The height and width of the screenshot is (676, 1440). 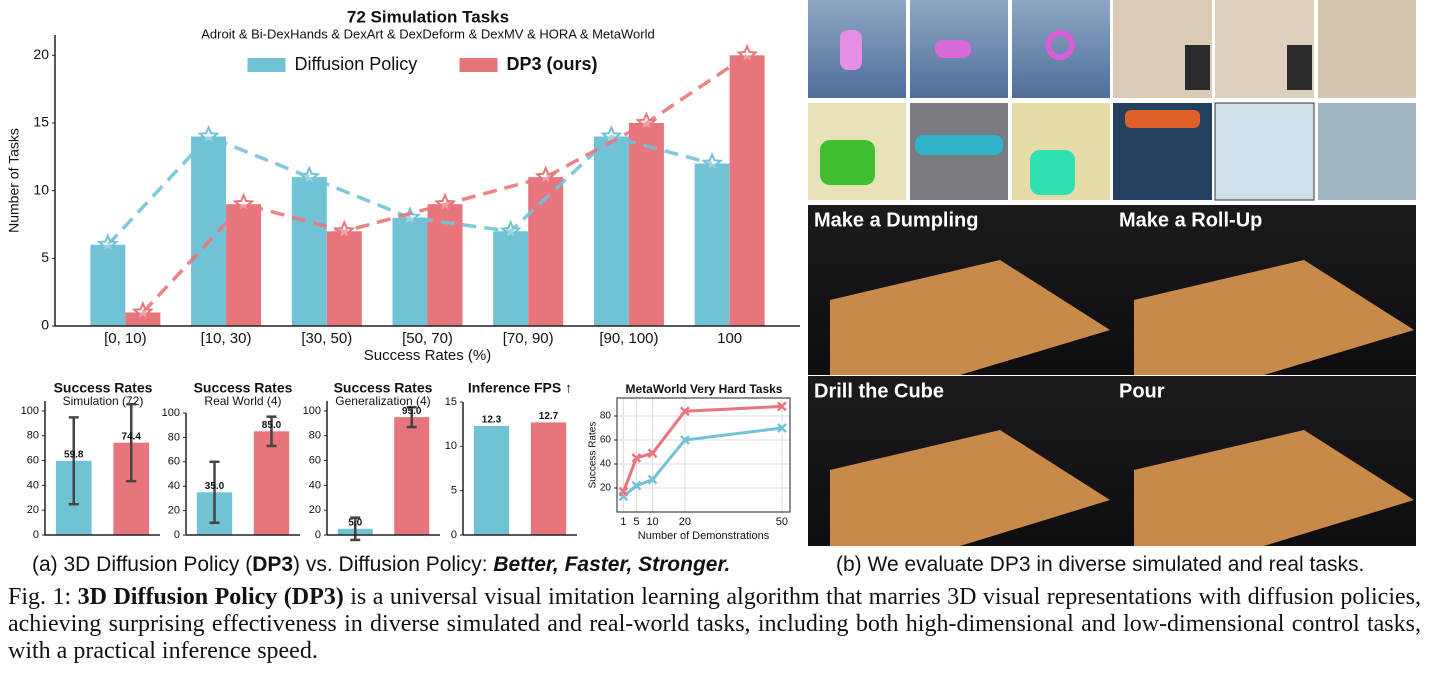 I want to click on x-axis-label: Success Rates (%), so click(x=428, y=355).